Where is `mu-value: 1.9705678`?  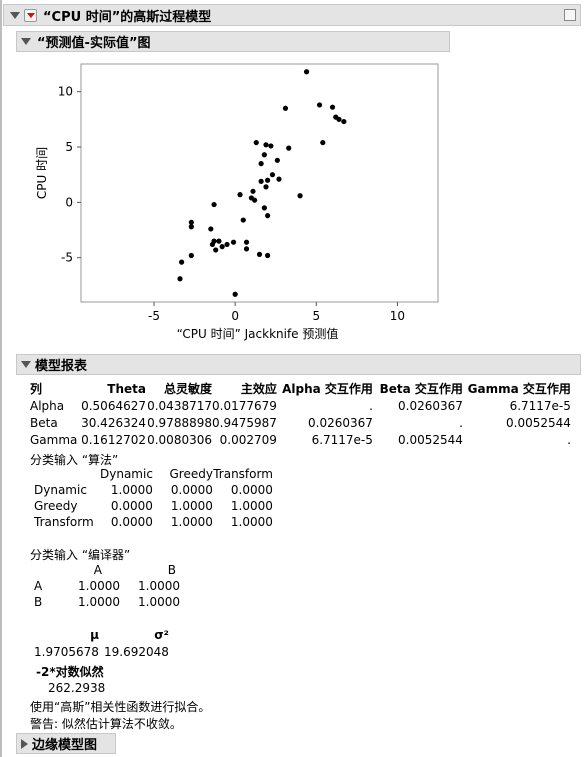
mu-value: 1.9705678 is located at coordinates (66, 651).